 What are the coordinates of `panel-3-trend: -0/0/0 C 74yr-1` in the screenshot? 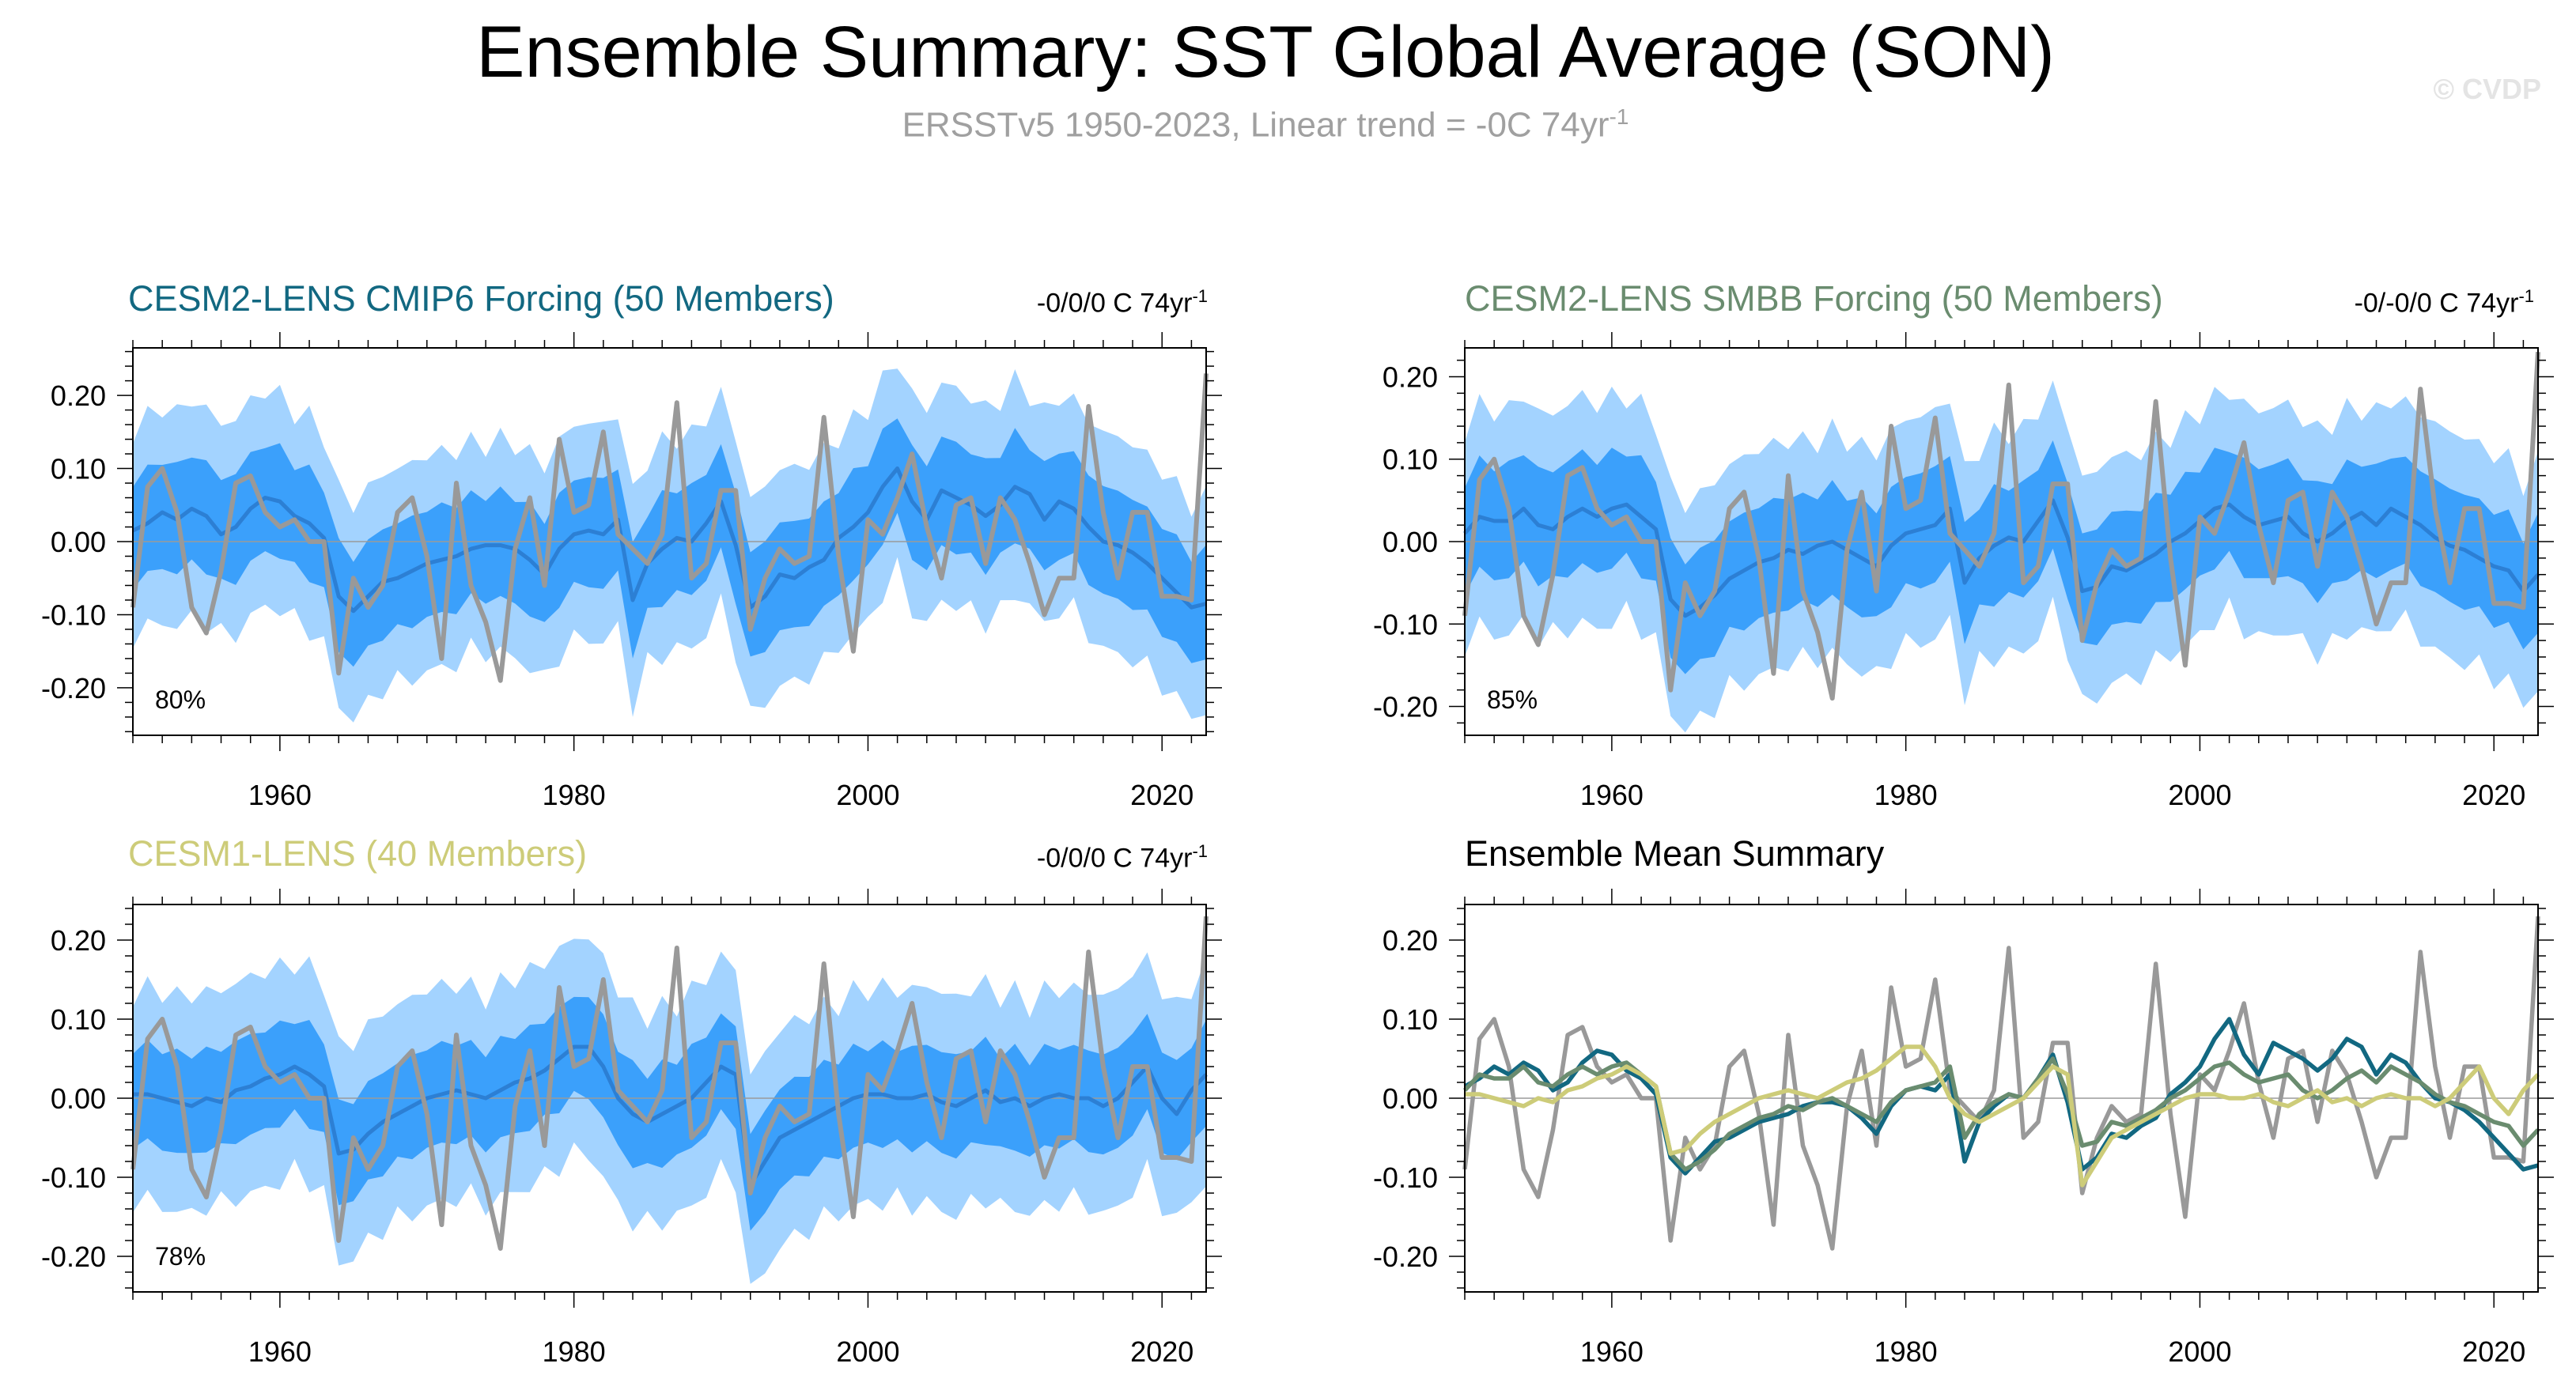 It's located at (1122, 857).